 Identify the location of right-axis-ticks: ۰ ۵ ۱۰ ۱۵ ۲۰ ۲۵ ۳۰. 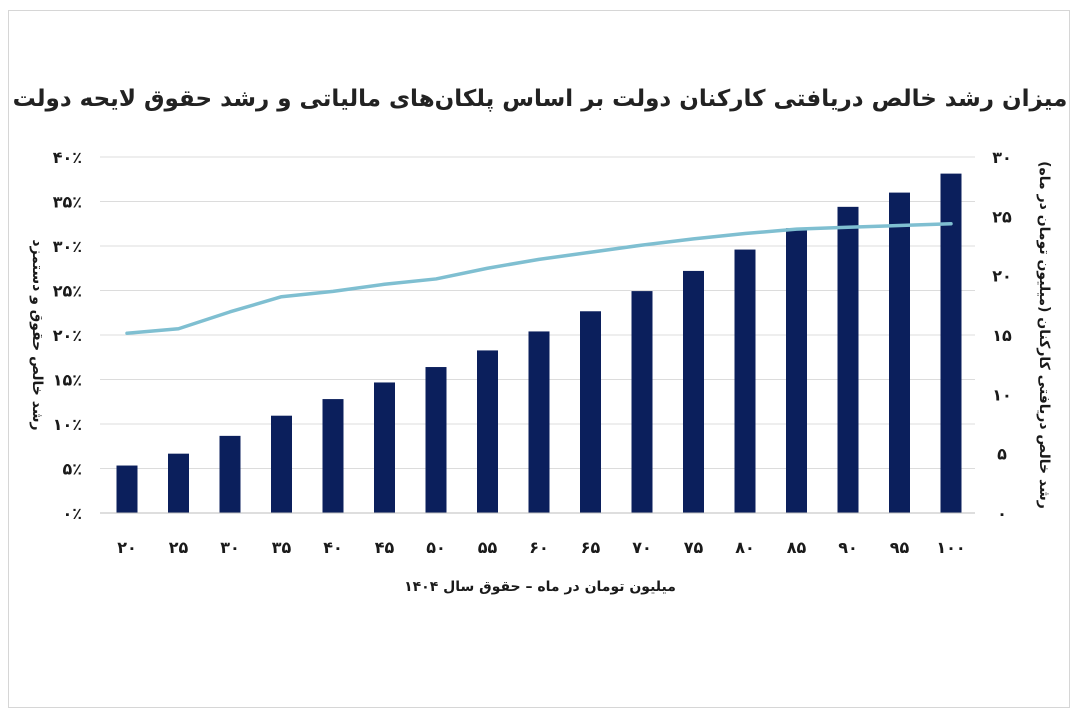
(1002, 335).